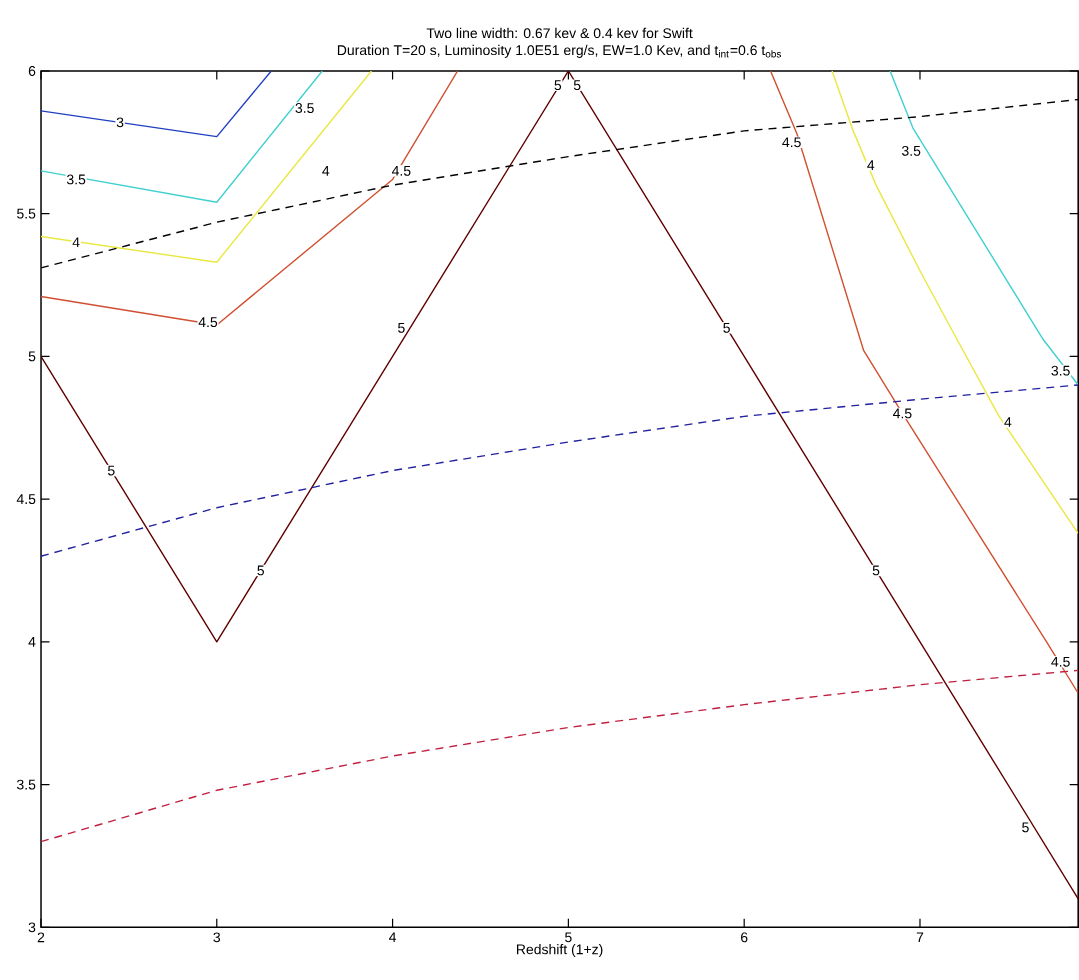  I want to click on chart-subtitle: Duration T=20 s, Luminosity 1.0E51 erg/s, EW=1.0 Kev, and t$_{int}$=0.6 t$_{obs}$, so click(559, 51).